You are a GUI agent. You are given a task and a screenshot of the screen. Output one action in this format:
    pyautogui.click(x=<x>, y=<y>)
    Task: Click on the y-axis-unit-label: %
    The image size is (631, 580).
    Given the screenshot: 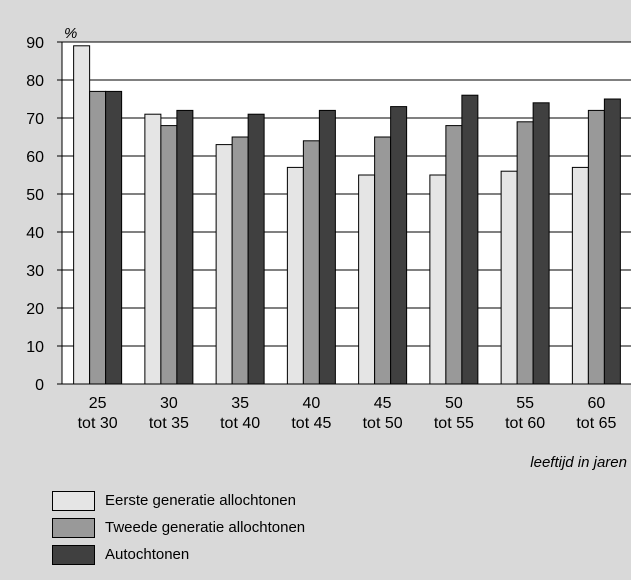 What is the action you would take?
    pyautogui.click(x=70, y=33)
    